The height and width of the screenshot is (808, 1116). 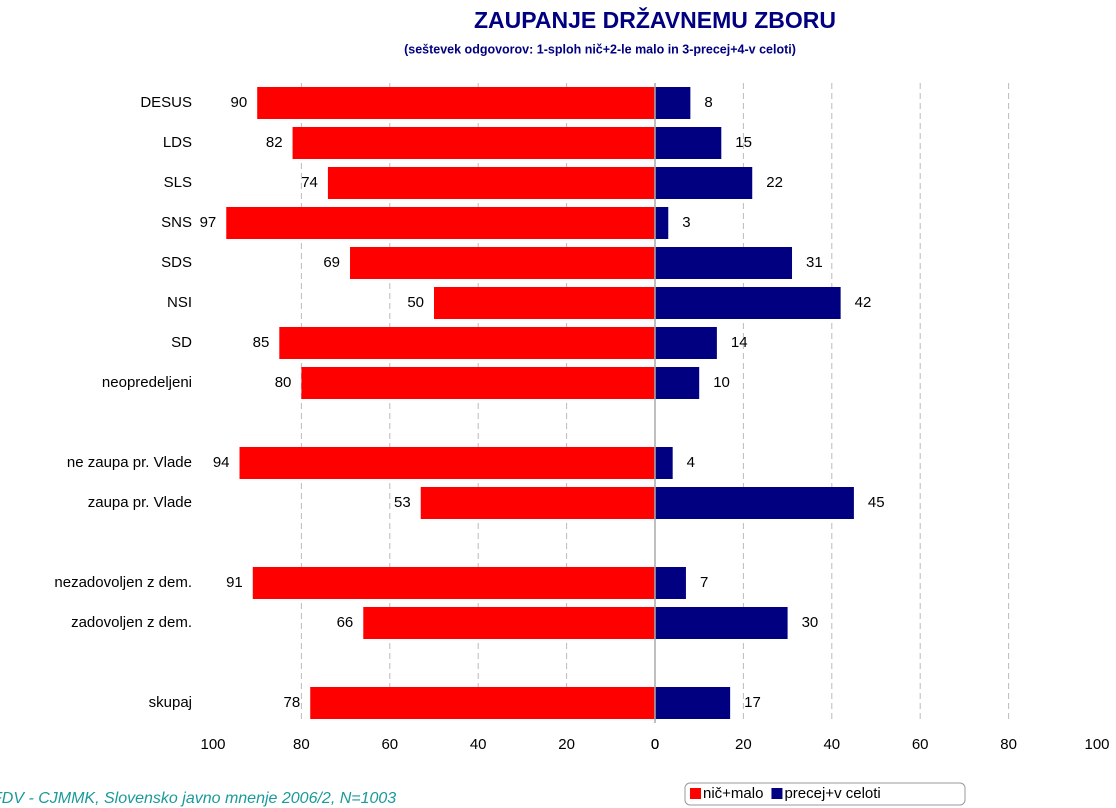 What do you see at coordinates (147, 382) in the screenshot?
I see `y-tick-label: neopredeljeni` at bounding box center [147, 382].